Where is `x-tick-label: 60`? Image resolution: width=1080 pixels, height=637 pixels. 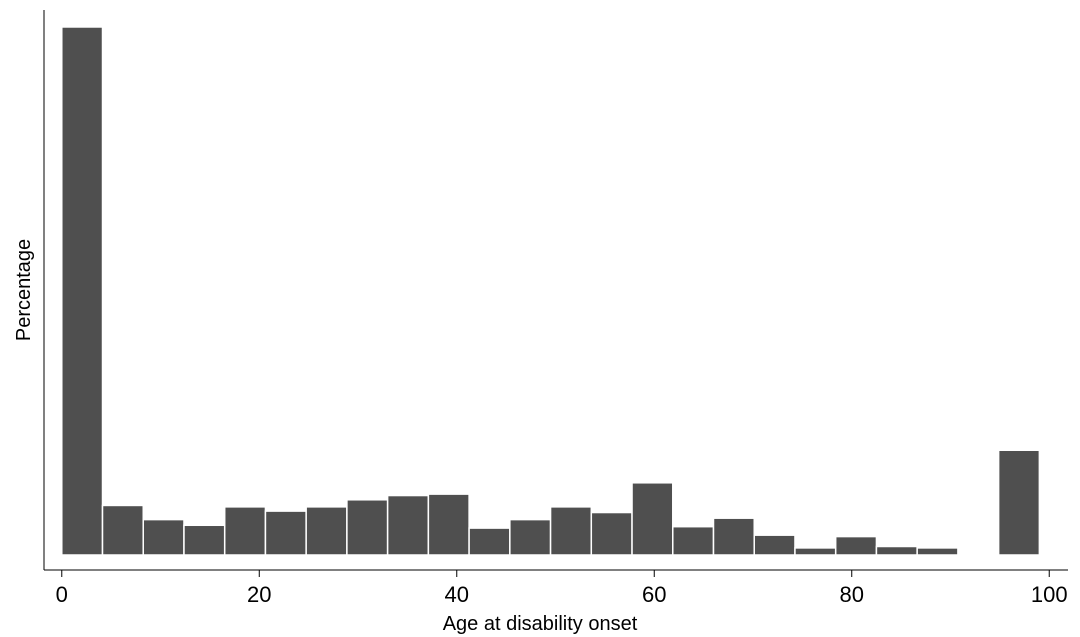
x-tick-label: 60 is located at coordinates (654, 594).